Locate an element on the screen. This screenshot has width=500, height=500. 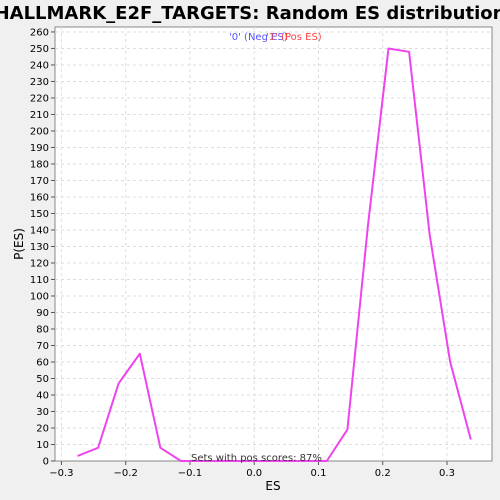
y-tick-label: 30 is located at coordinates (42, 412).